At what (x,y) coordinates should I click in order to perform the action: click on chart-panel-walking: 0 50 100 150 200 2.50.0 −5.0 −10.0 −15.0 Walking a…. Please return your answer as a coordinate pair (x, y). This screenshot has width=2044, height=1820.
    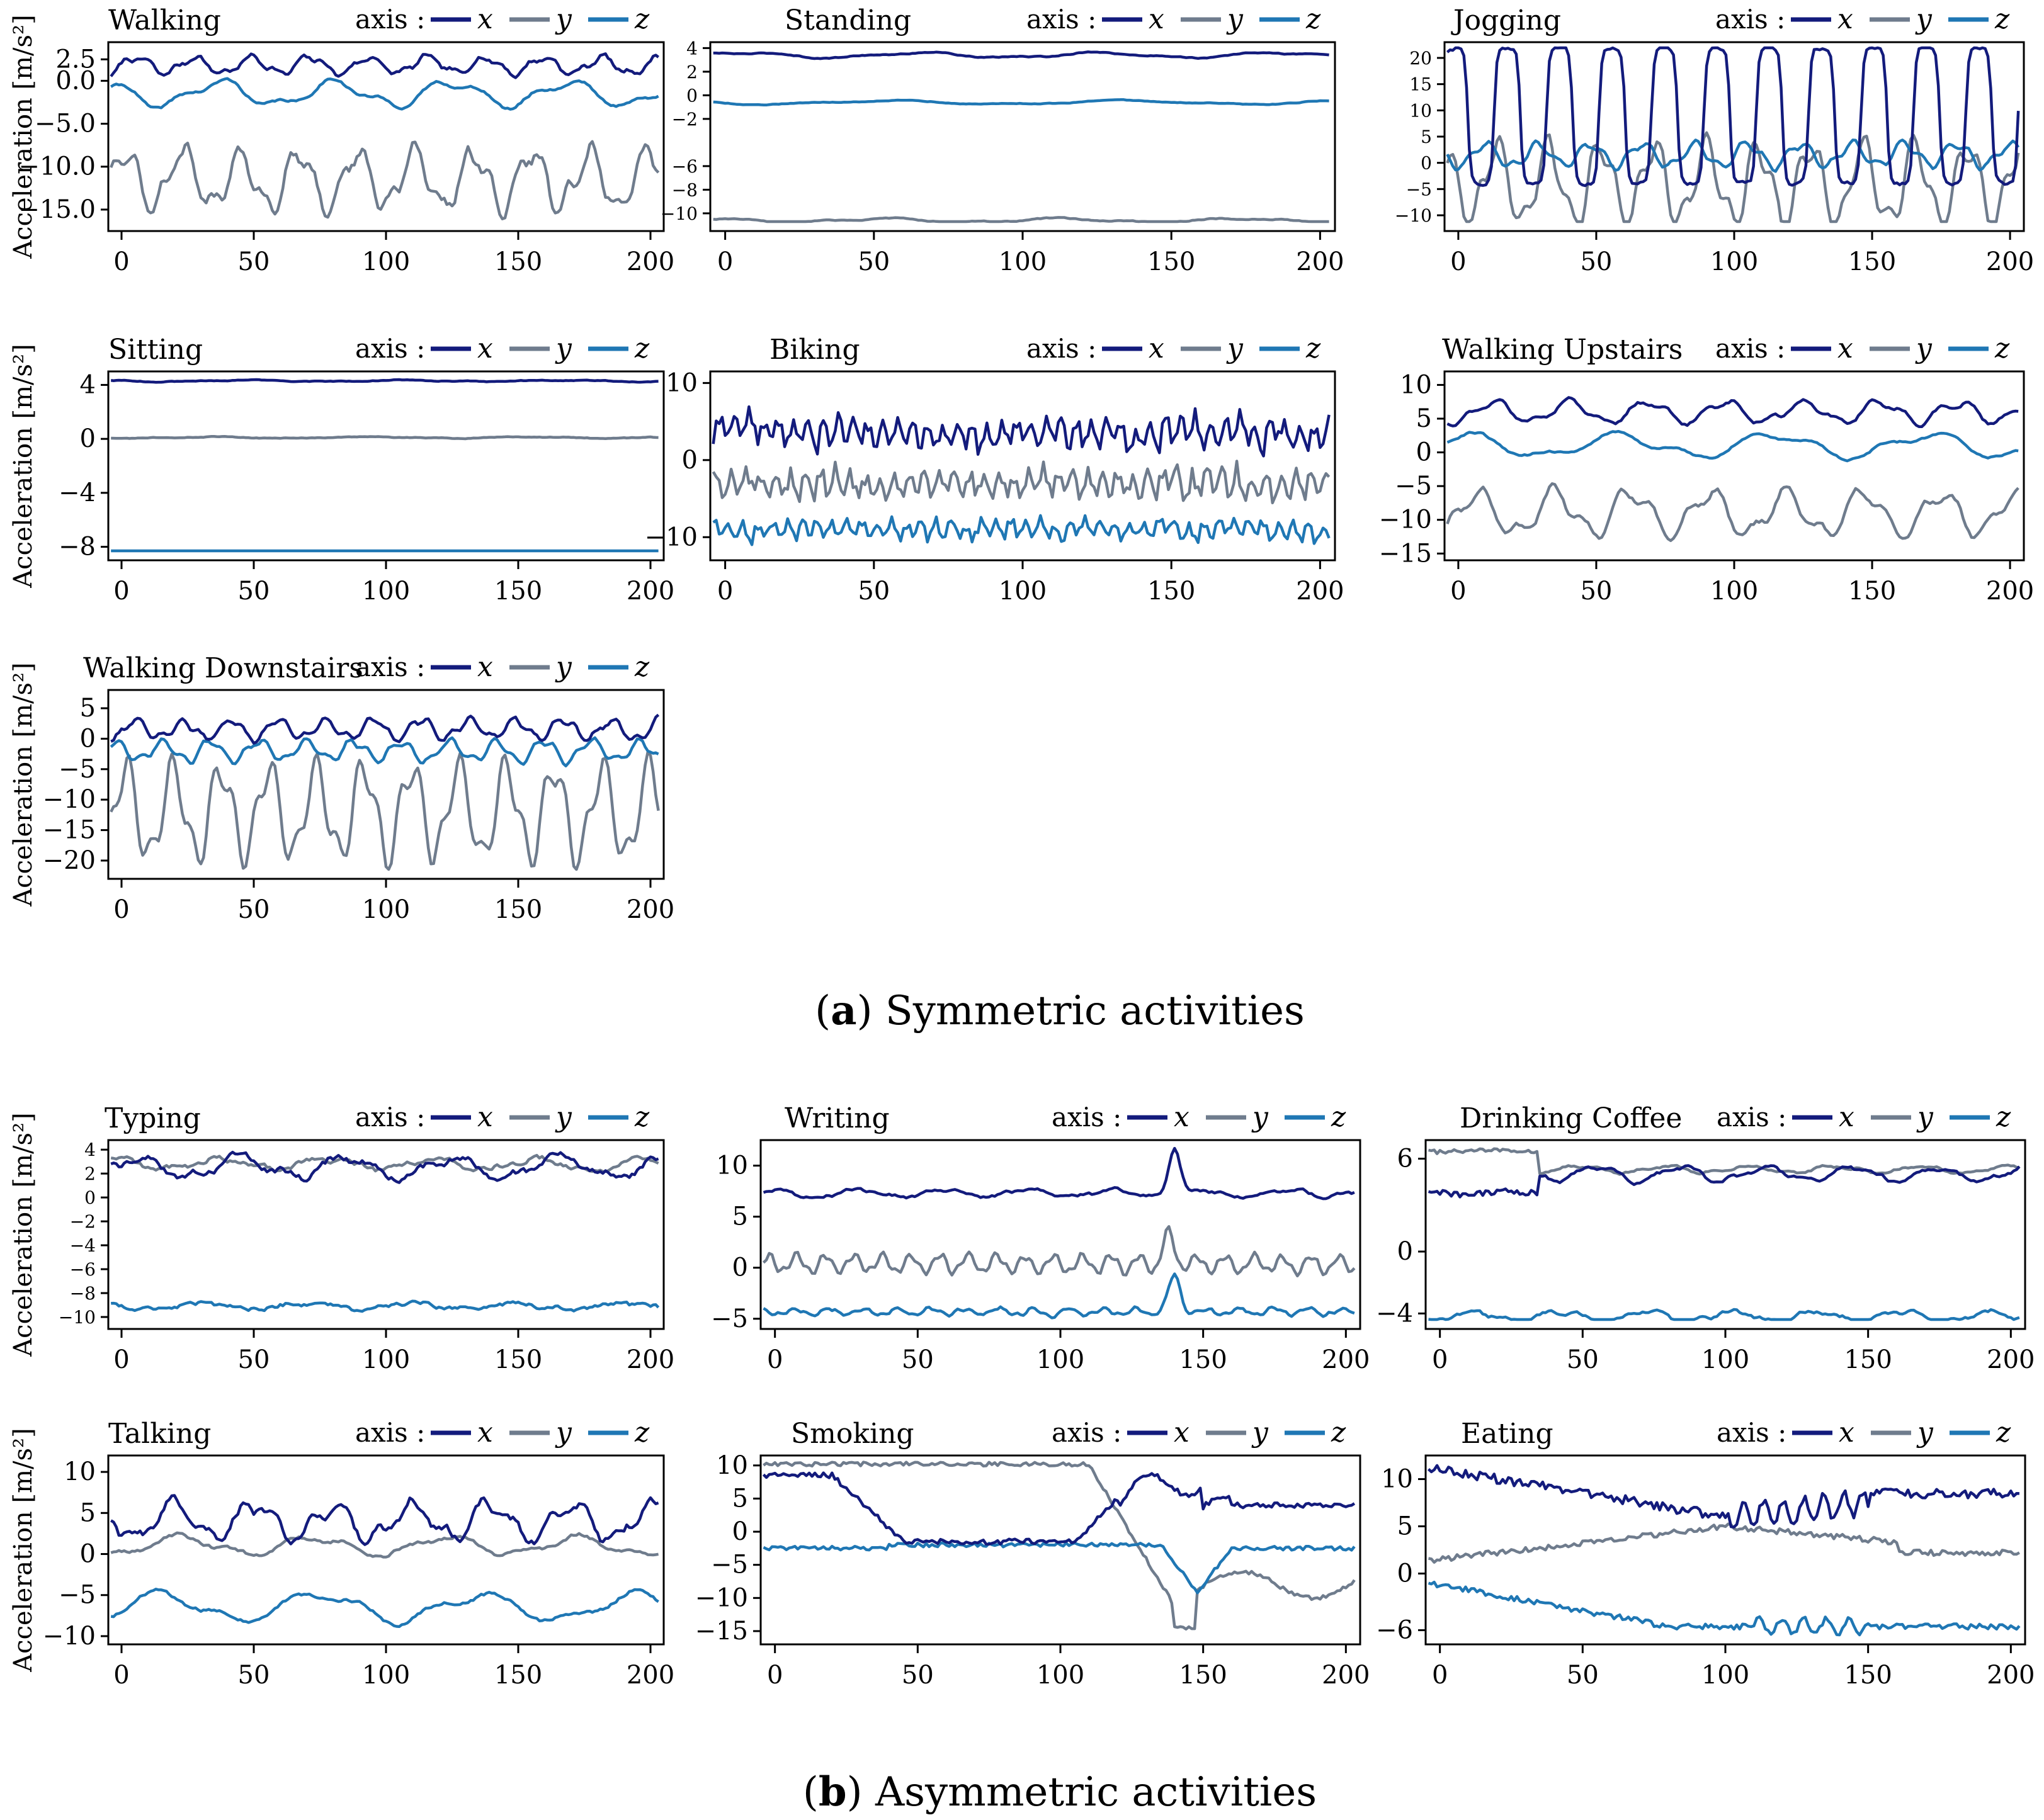
    Looking at the image, I should click on (341, 139).